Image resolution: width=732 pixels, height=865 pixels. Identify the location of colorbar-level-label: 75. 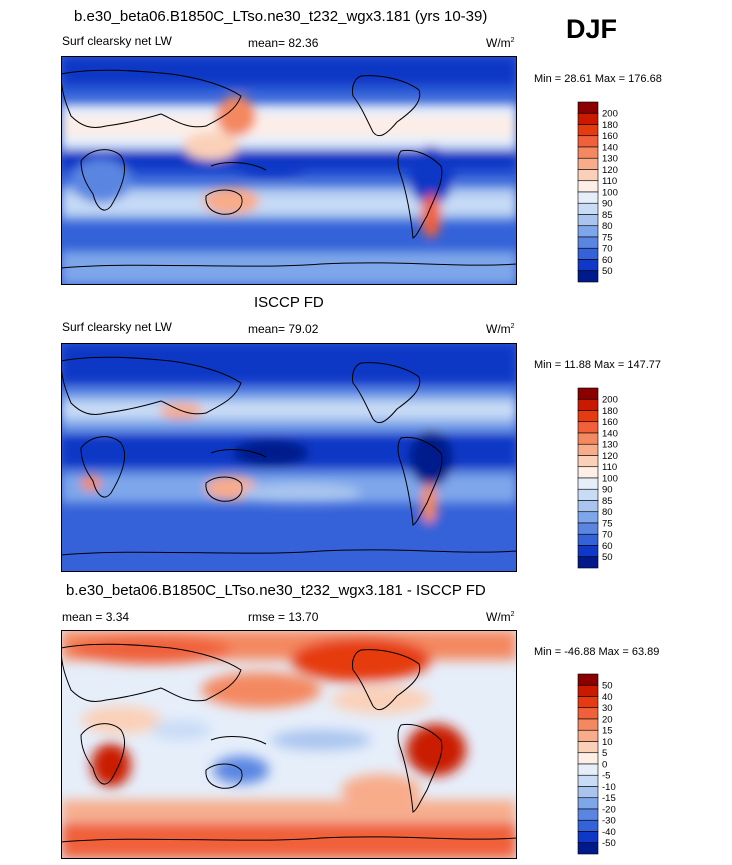
(607, 237).